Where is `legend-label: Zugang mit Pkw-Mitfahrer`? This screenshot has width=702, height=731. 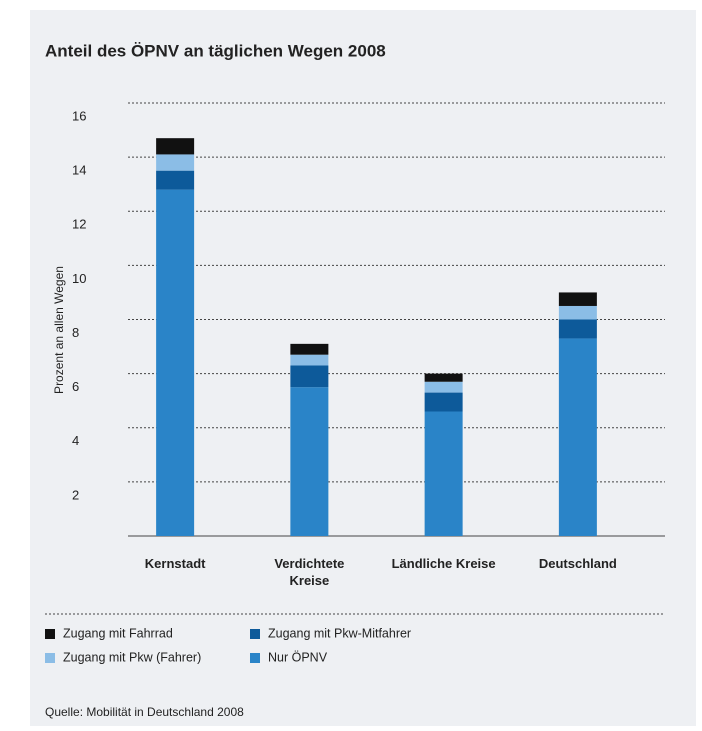 legend-label: Zugang mit Pkw-Mitfahrer is located at coordinates (339, 633).